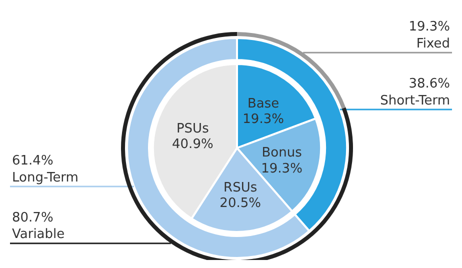 The image size is (462, 268). Describe the element at coordinates (282, 153) in the screenshot. I see `slice-label: Bonus` at that location.